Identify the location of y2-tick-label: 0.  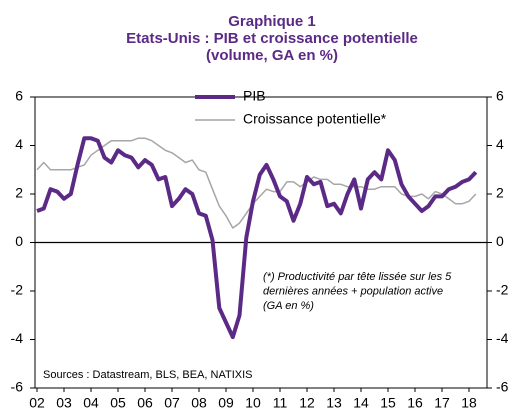
(500, 241).